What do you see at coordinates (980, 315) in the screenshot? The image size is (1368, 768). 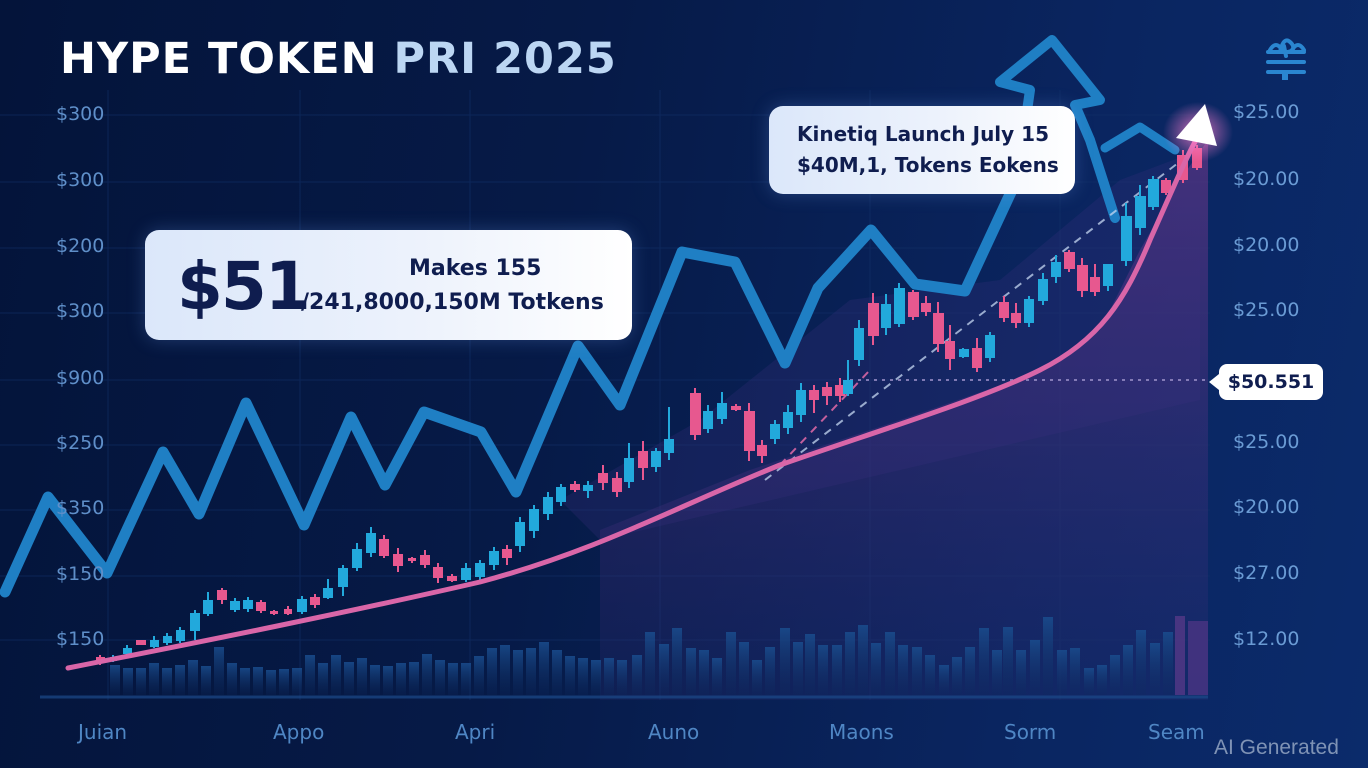 I see `dashed-trend-upper` at bounding box center [980, 315].